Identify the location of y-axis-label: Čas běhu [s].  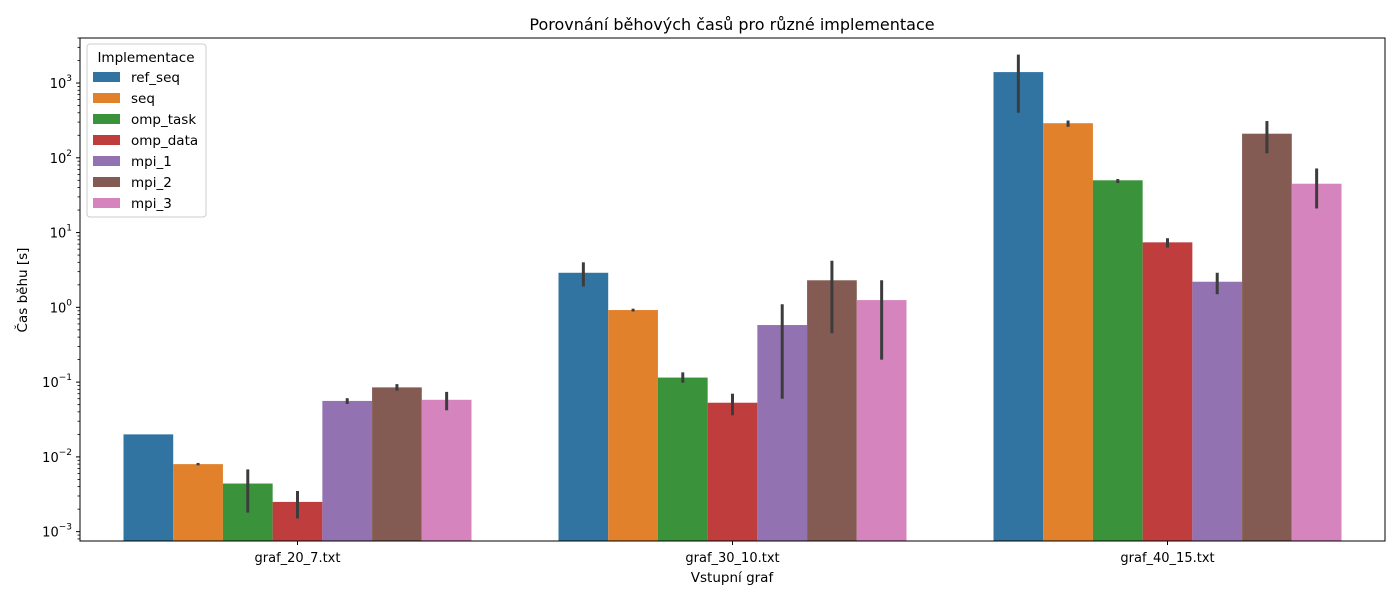
(22, 290).